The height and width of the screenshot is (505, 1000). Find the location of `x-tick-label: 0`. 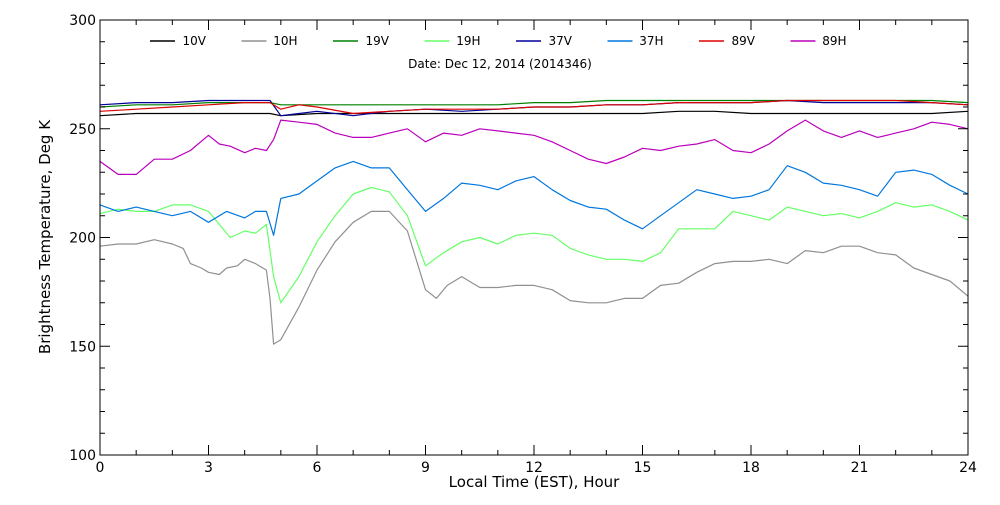

x-tick-label: 0 is located at coordinates (100, 468).